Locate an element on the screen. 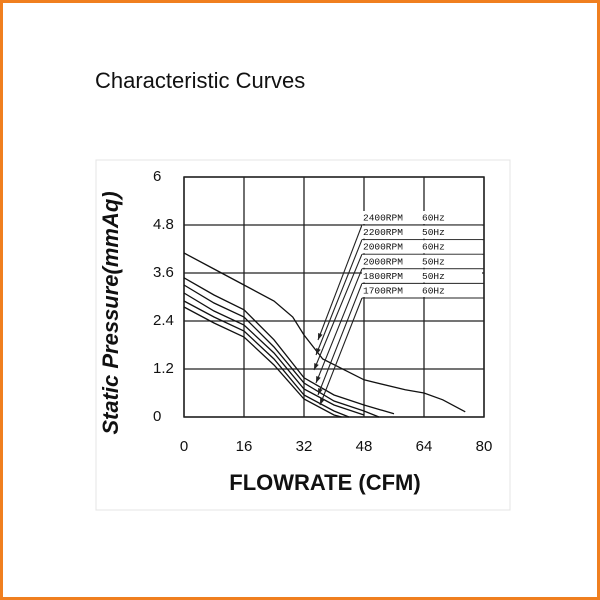 The width and height of the screenshot is (600, 600). y-tick-label: 0 is located at coordinates (157, 416).